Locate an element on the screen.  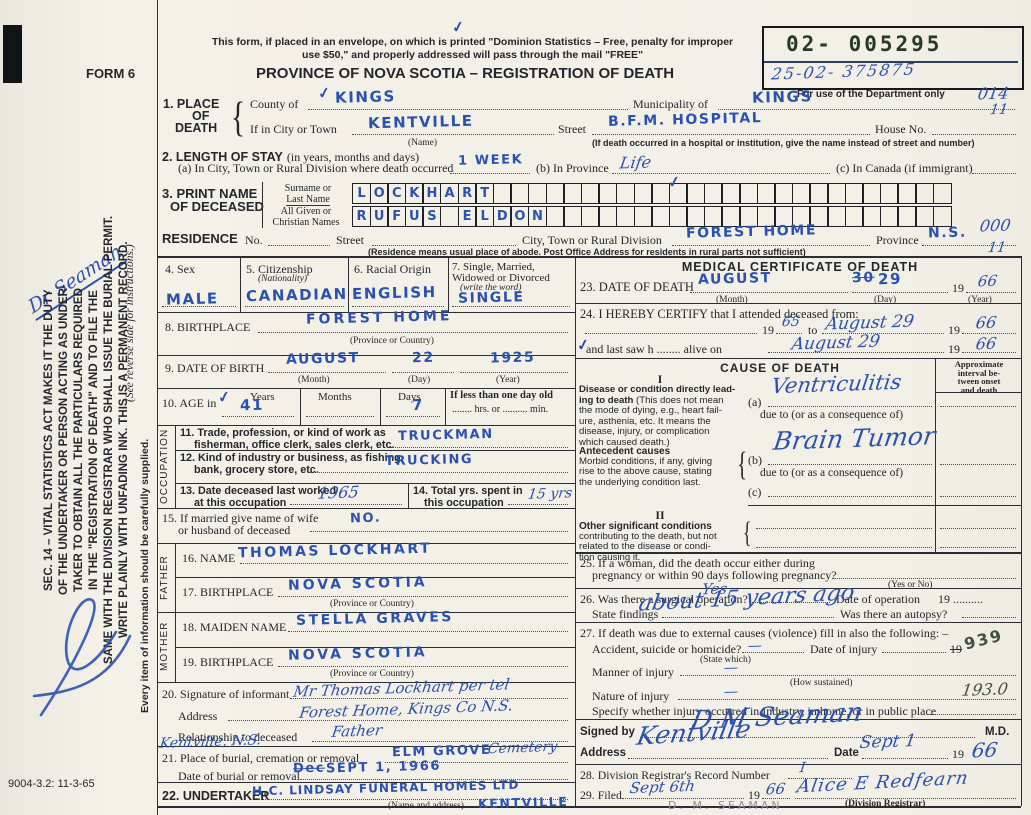
checkmark-age: ✓ is located at coordinates (224, 398).